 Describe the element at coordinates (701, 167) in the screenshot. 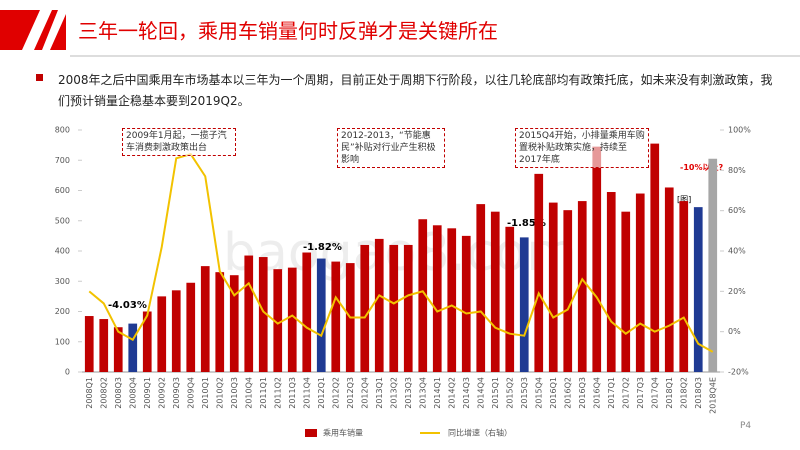

I see `annotation: -10%以上?` at that location.